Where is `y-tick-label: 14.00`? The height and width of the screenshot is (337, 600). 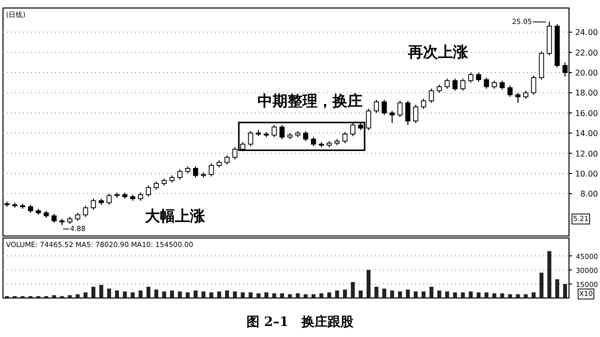
y-tick-label: 14.00 is located at coordinates (586, 133).